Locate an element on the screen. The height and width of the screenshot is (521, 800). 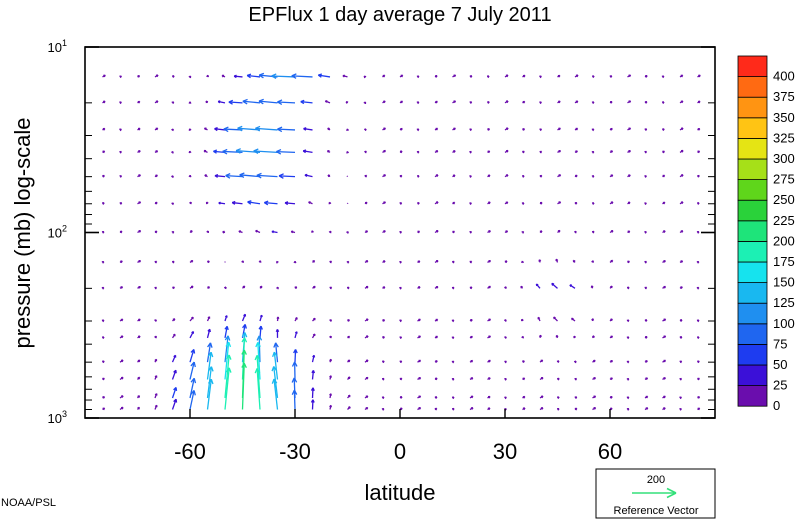
colorbar-swatch is located at coordinates (752, 313).